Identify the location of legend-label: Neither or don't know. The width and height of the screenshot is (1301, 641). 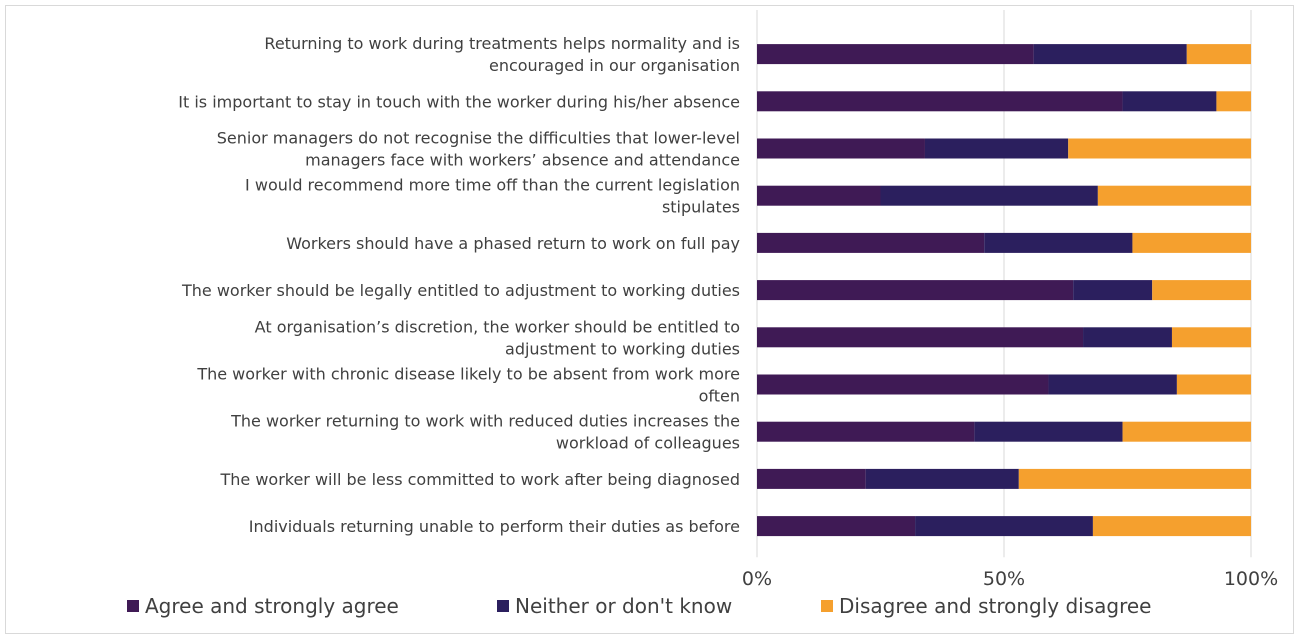
(623, 606).